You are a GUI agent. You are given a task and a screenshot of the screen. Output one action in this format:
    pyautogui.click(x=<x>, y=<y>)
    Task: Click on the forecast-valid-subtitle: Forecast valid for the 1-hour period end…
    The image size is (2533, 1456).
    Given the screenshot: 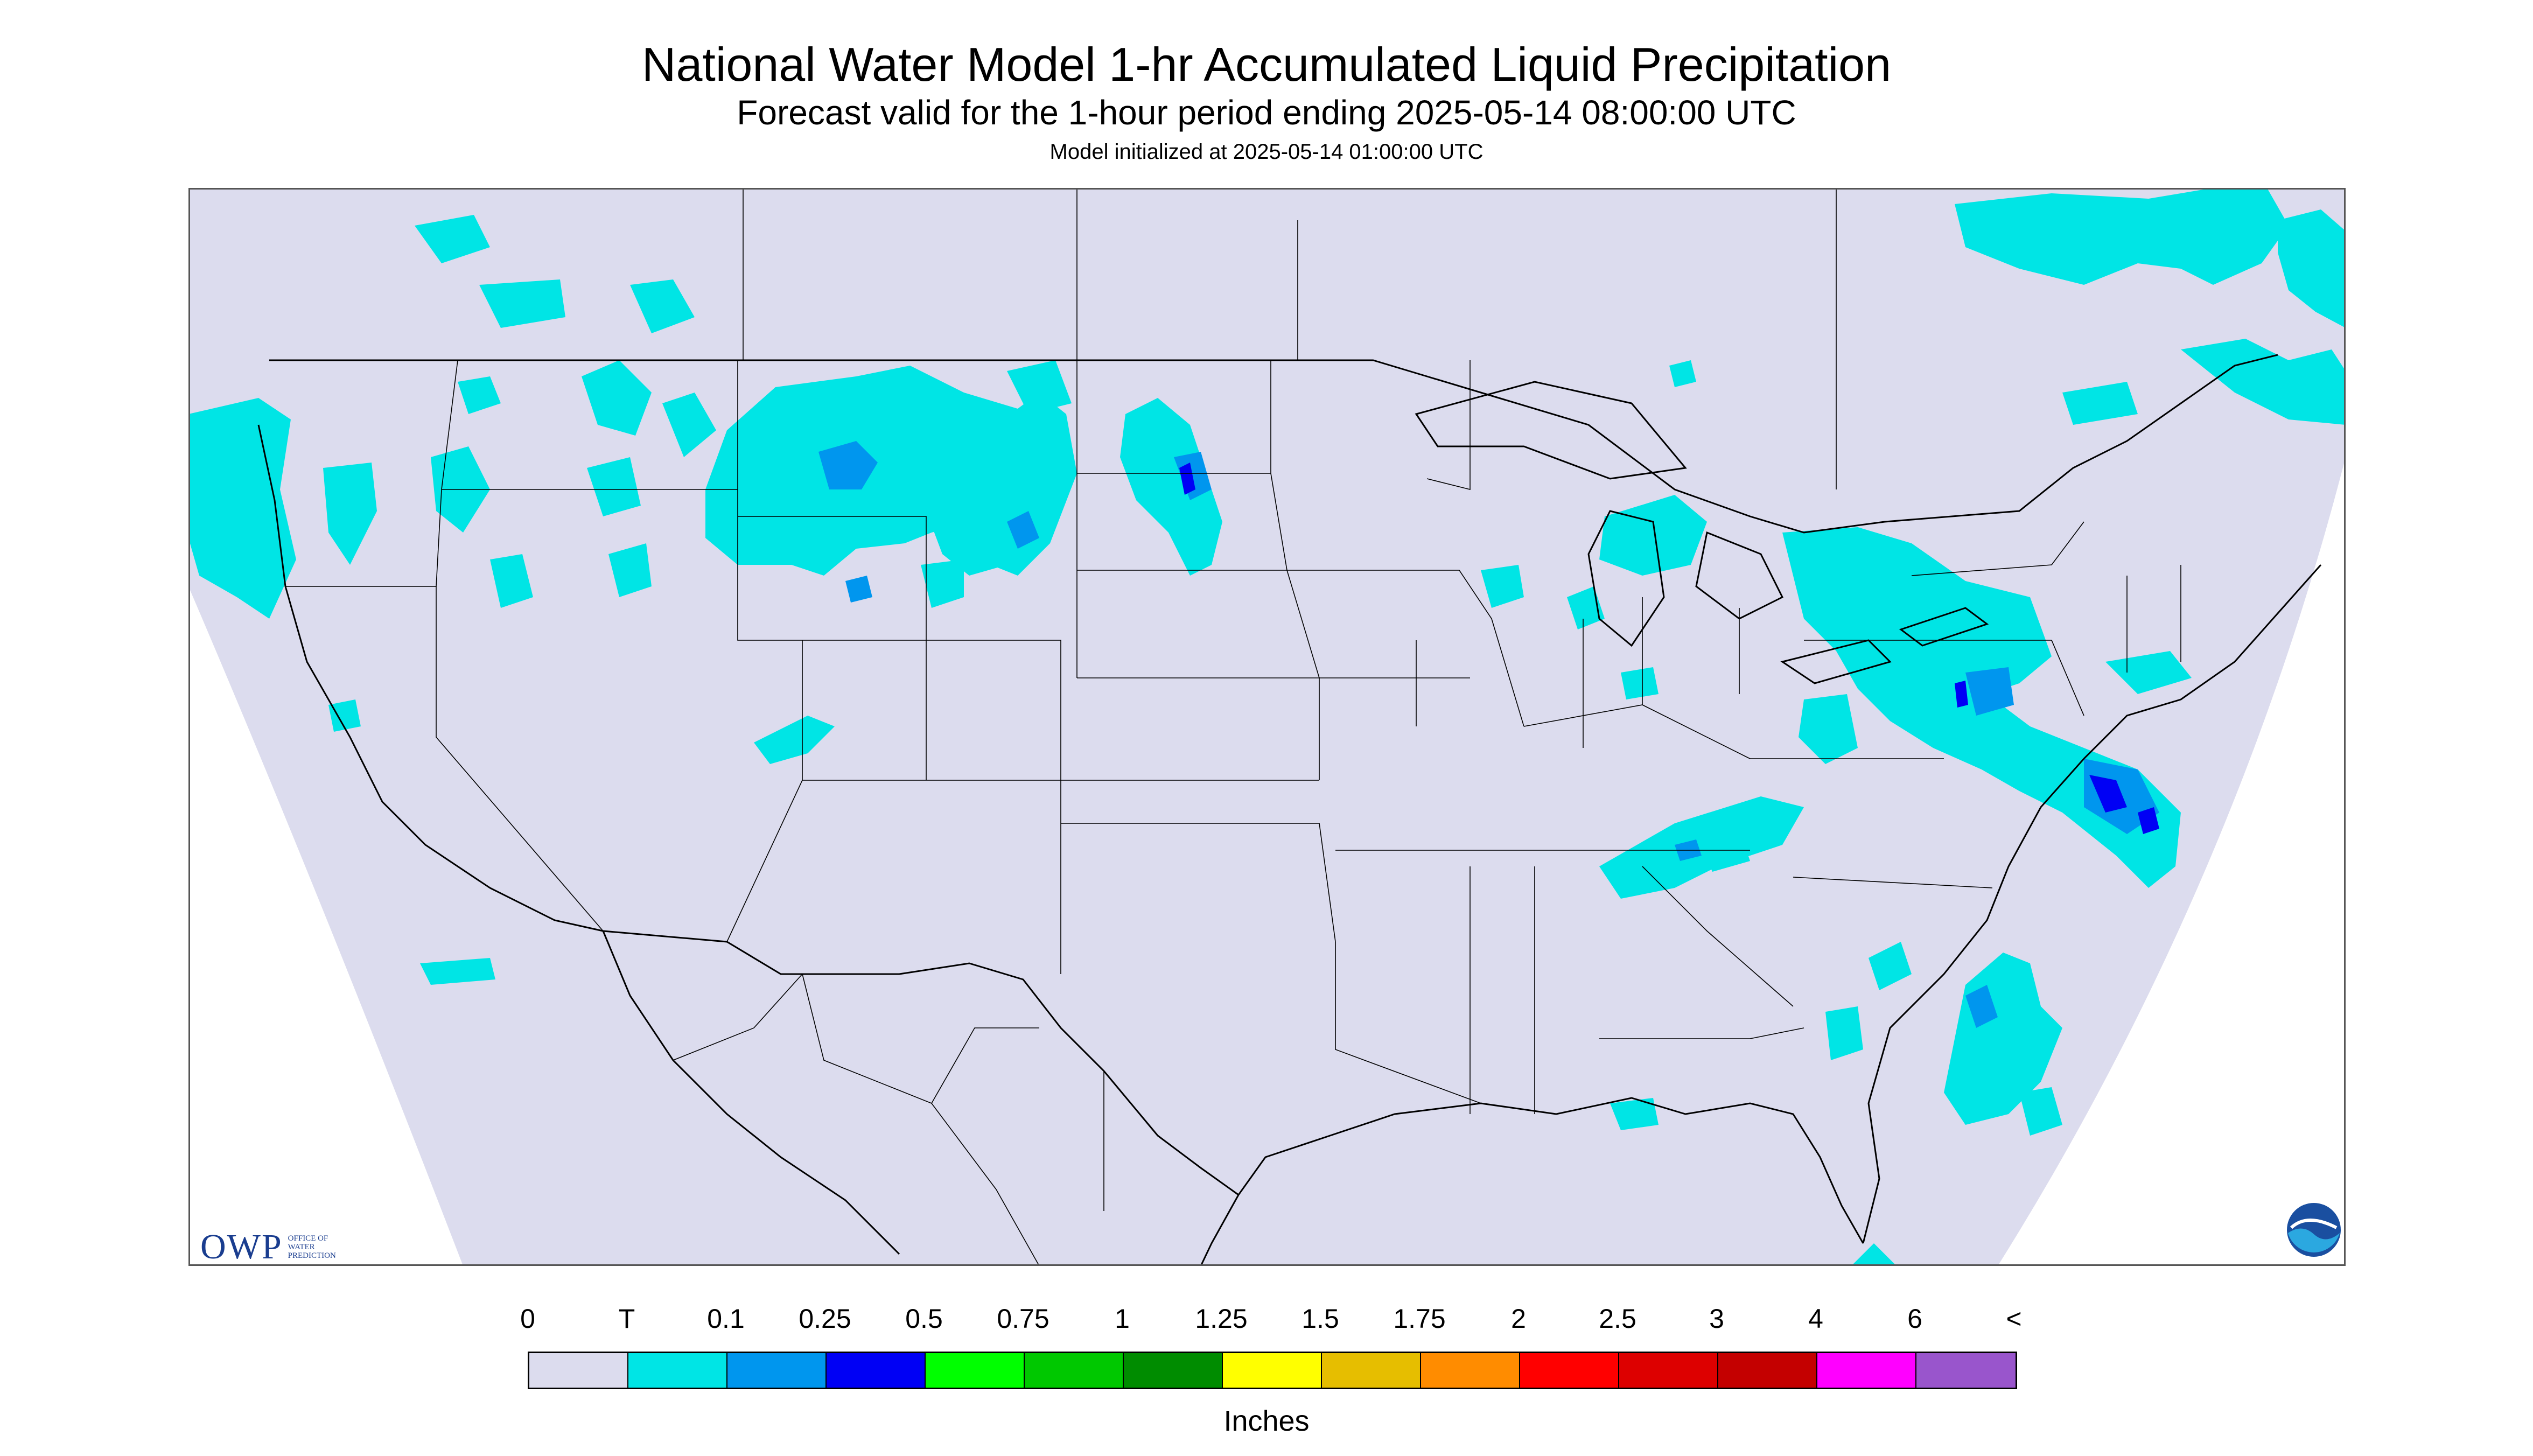 What is the action you would take?
    pyautogui.click(x=1266, y=112)
    